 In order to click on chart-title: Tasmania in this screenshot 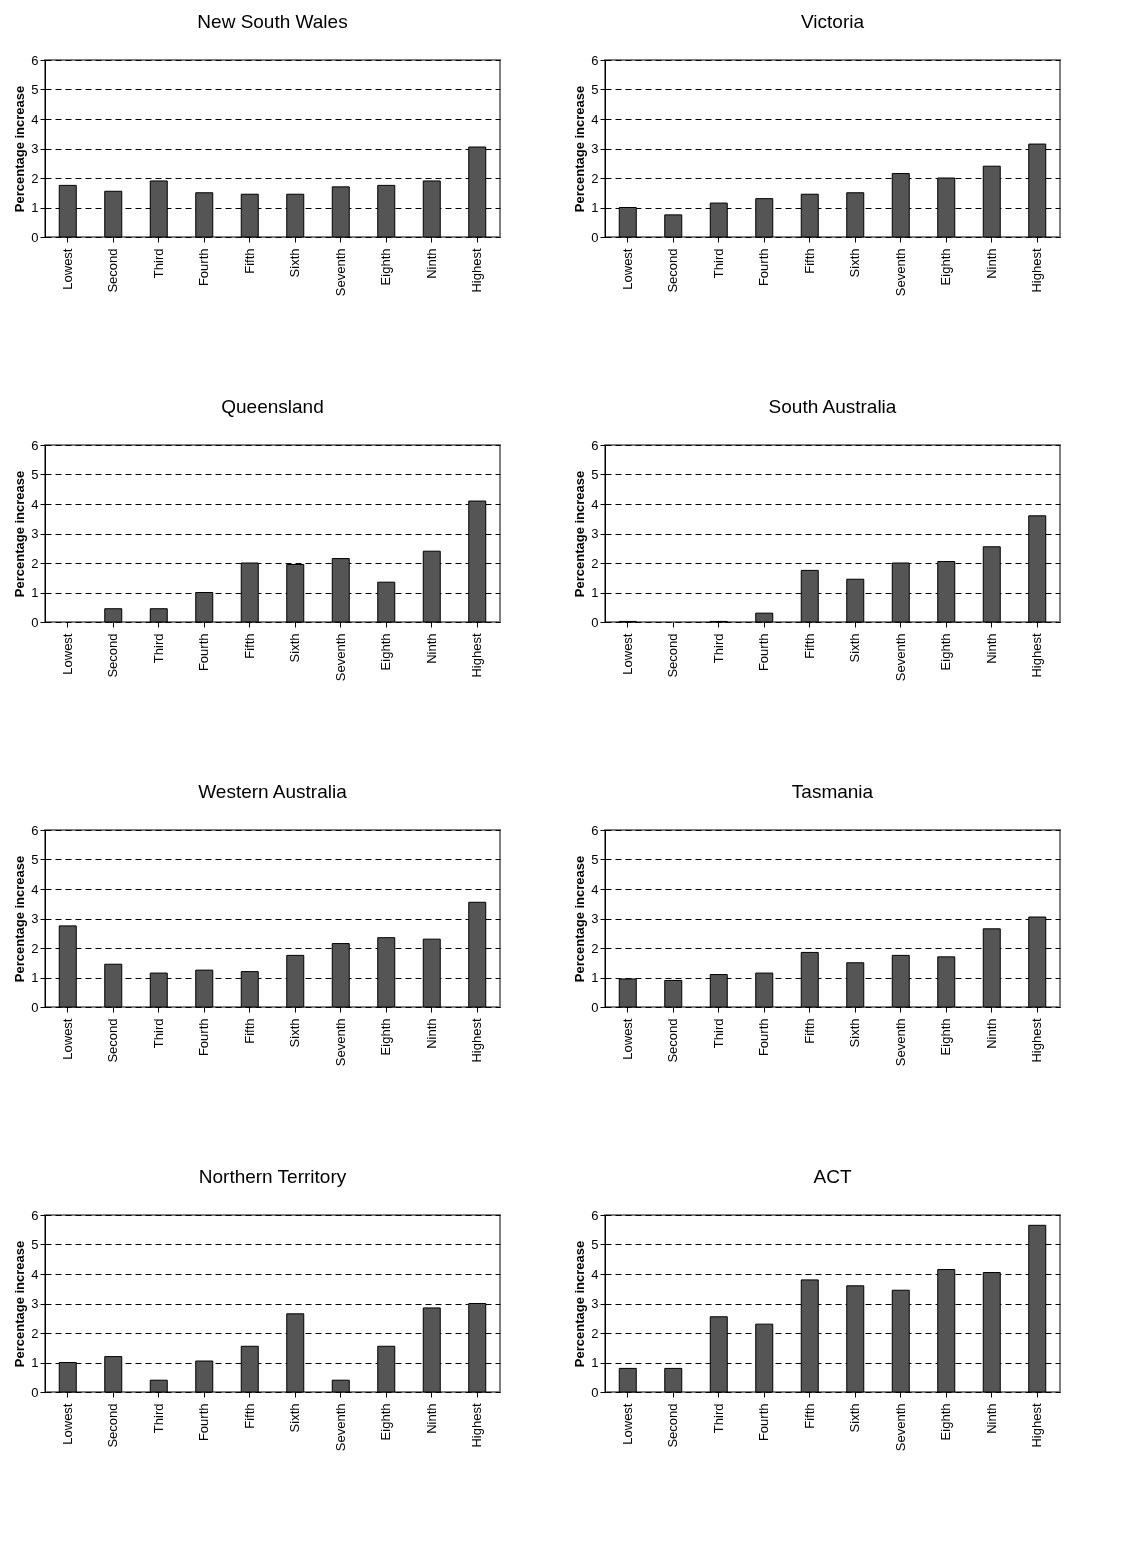, I will do `click(832, 791)`.